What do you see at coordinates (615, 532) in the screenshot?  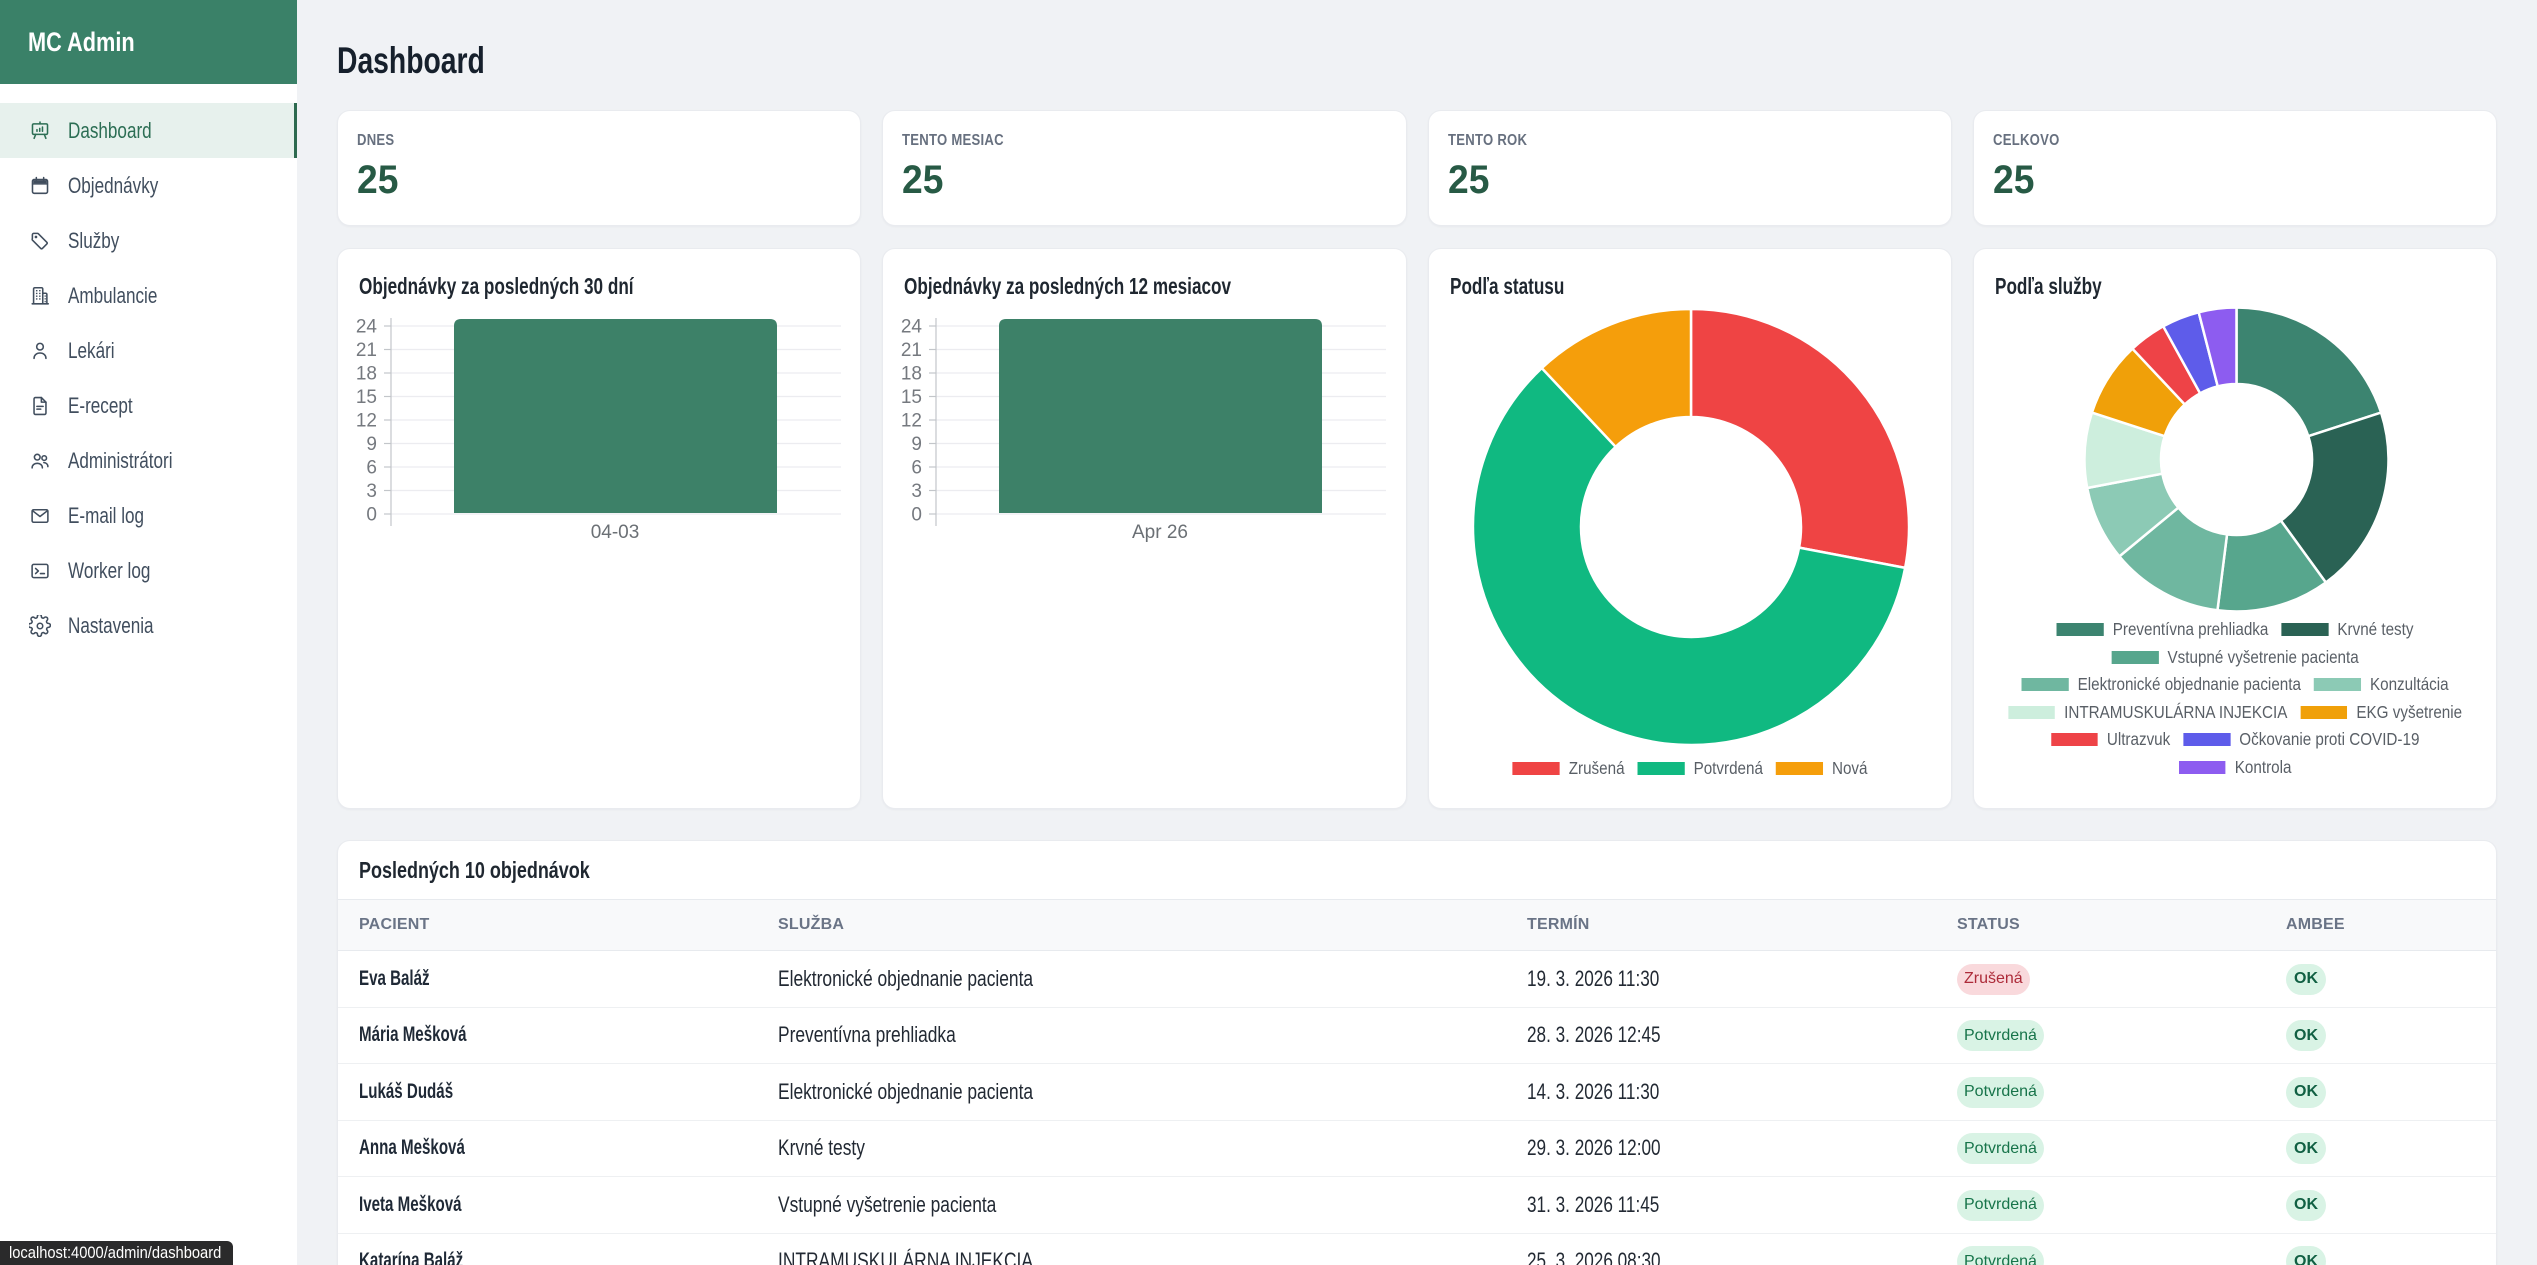 I see `svg-text: 04-03` at bounding box center [615, 532].